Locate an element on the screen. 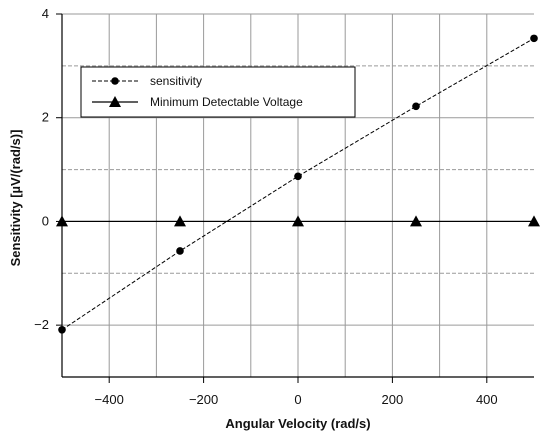  y-tick-label: 0 is located at coordinates (45, 220).